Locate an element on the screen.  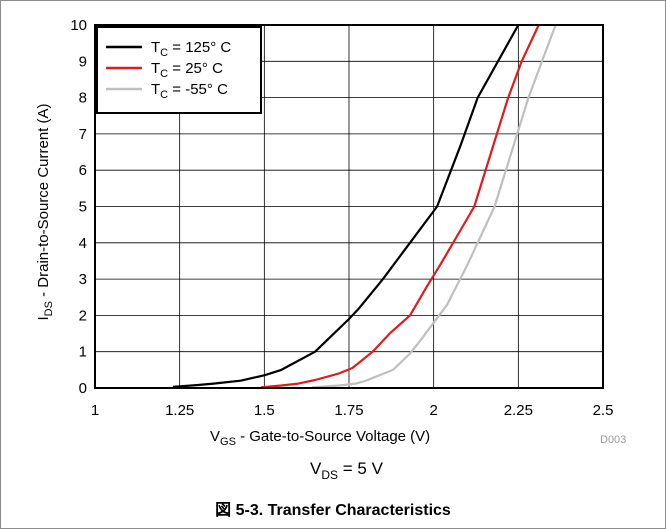
legend: TC = 125° CTC = 25° CTC = -55° C is located at coordinates (179, 70).